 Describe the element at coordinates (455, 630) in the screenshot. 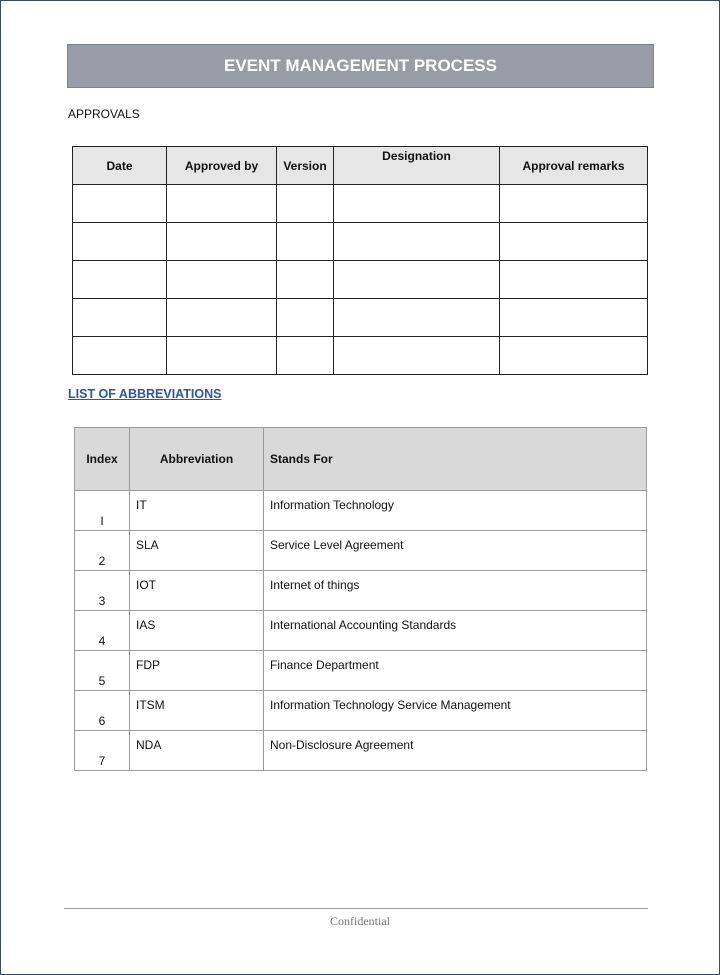

I see `stands-for-cell: International Accounting Standards` at that location.